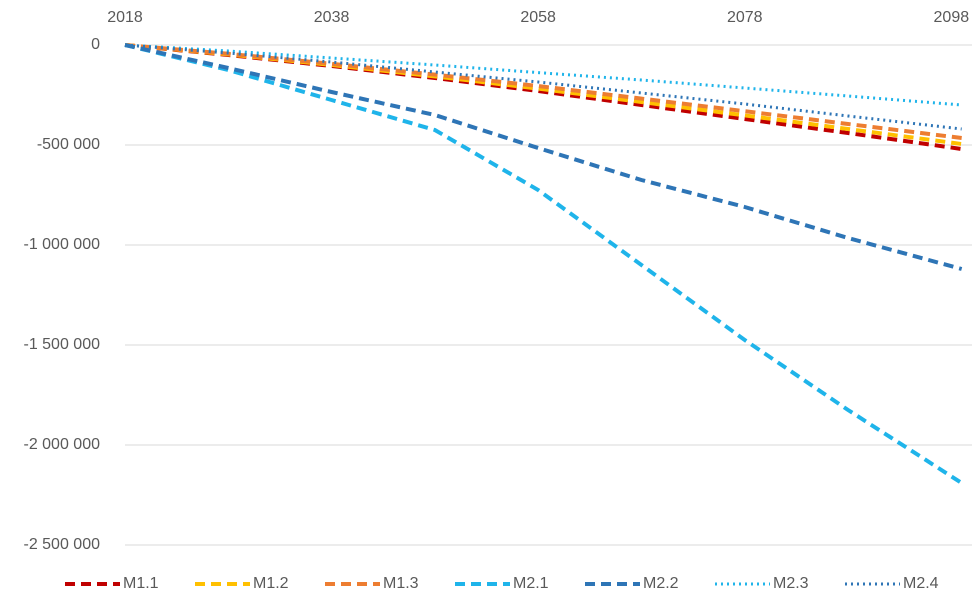 The image size is (974, 604). What do you see at coordinates (68, 144) in the screenshot?
I see `y-tick-label: -500 000` at bounding box center [68, 144].